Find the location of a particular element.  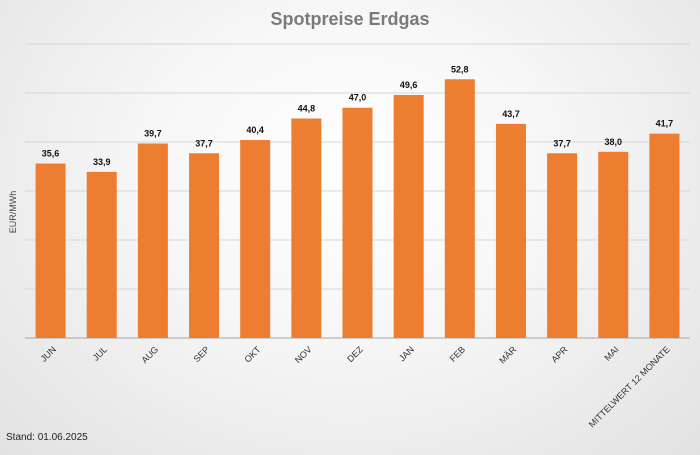

category-label: DEZ is located at coordinates (355, 354).